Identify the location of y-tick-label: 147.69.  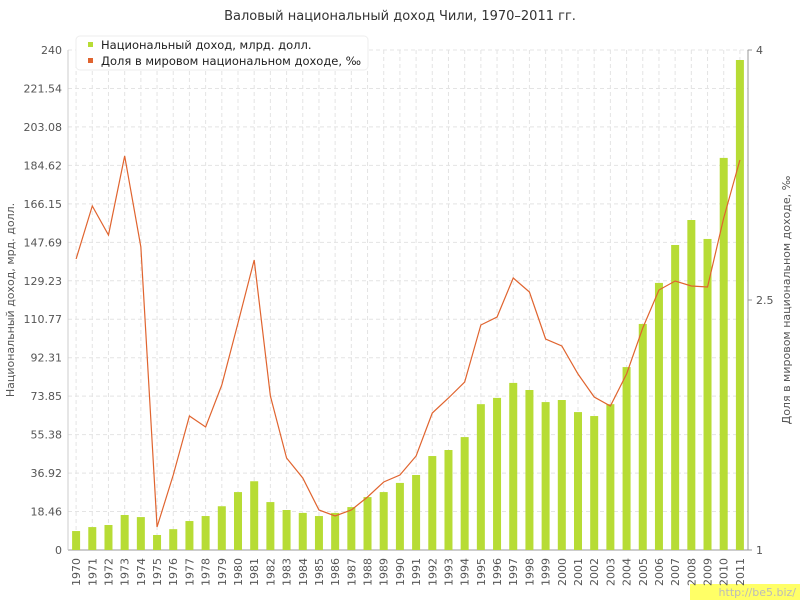
(43, 242).